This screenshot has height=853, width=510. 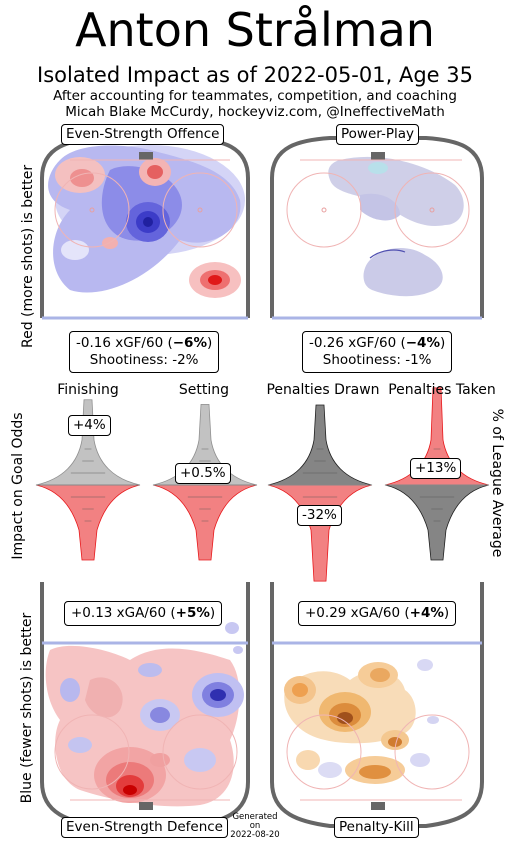 I want to click on ev-defence-label: Even-Strength Defence, so click(x=144, y=827).